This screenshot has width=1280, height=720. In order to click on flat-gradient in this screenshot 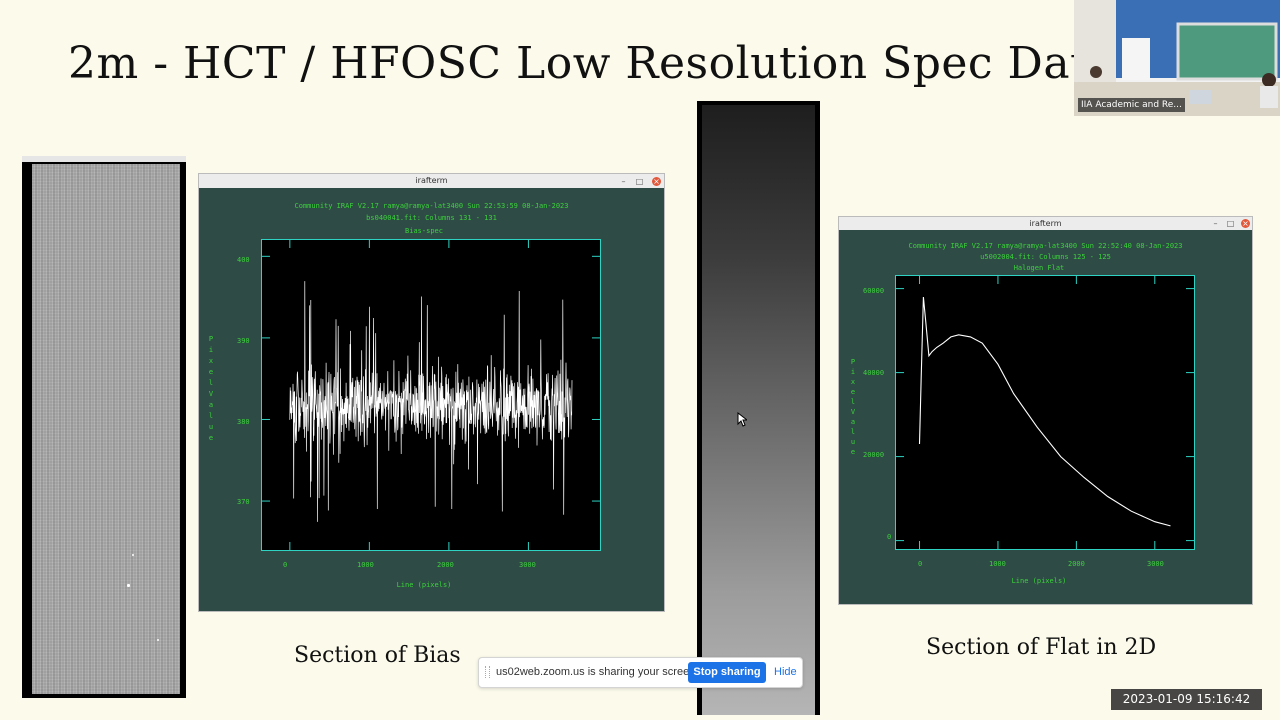, I will do `click(758, 410)`.